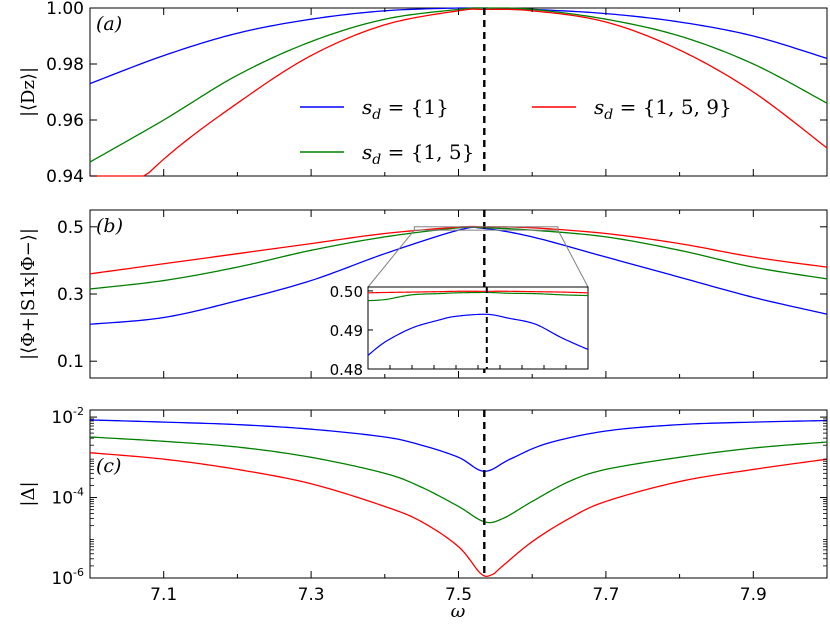 The image size is (830, 626). Describe the element at coordinates (108, 466) in the screenshot. I see `panel-c-label: (c)` at that location.